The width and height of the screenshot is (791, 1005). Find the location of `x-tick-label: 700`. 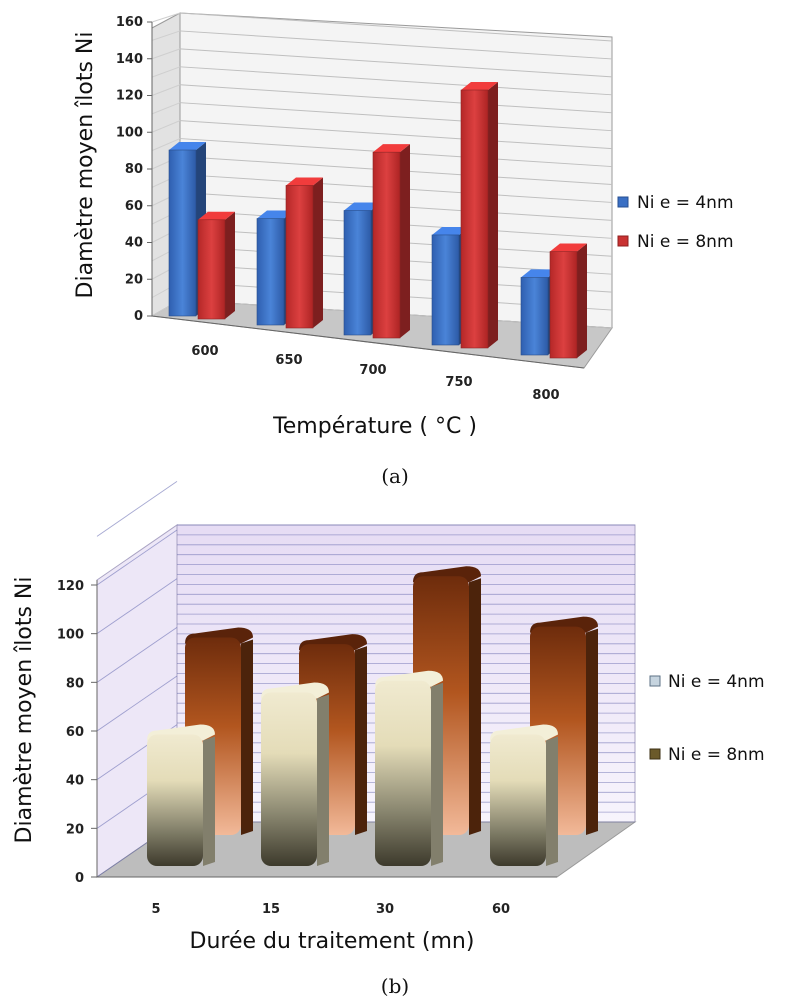

x-tick-label: 700 is located at coordinates (372, 370).